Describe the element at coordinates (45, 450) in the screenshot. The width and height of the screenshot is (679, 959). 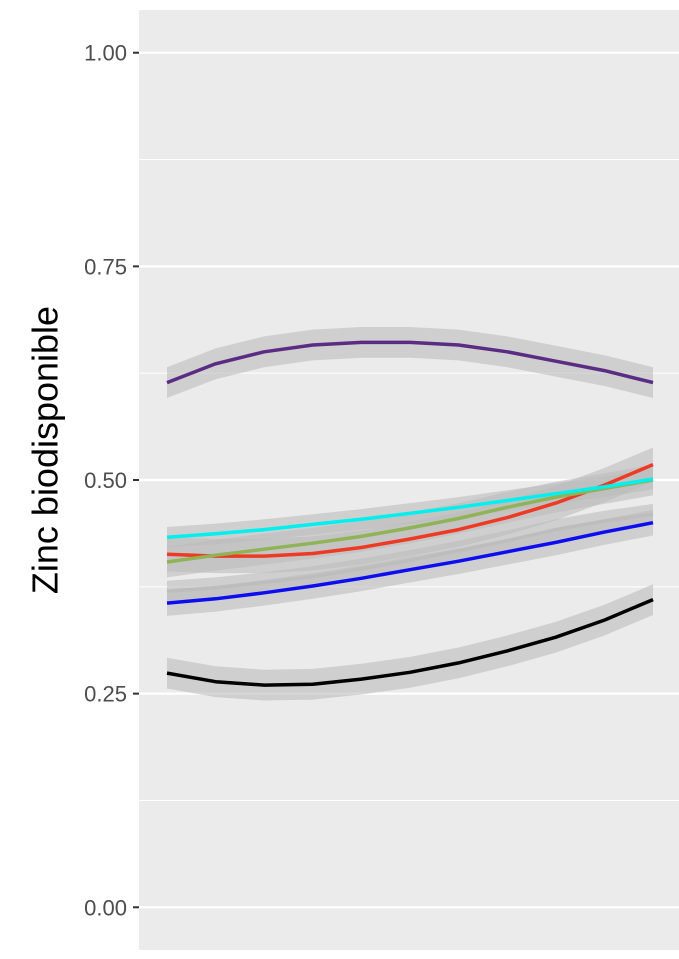
I see `y-axis-title: Zinc biodisponible` at that location.